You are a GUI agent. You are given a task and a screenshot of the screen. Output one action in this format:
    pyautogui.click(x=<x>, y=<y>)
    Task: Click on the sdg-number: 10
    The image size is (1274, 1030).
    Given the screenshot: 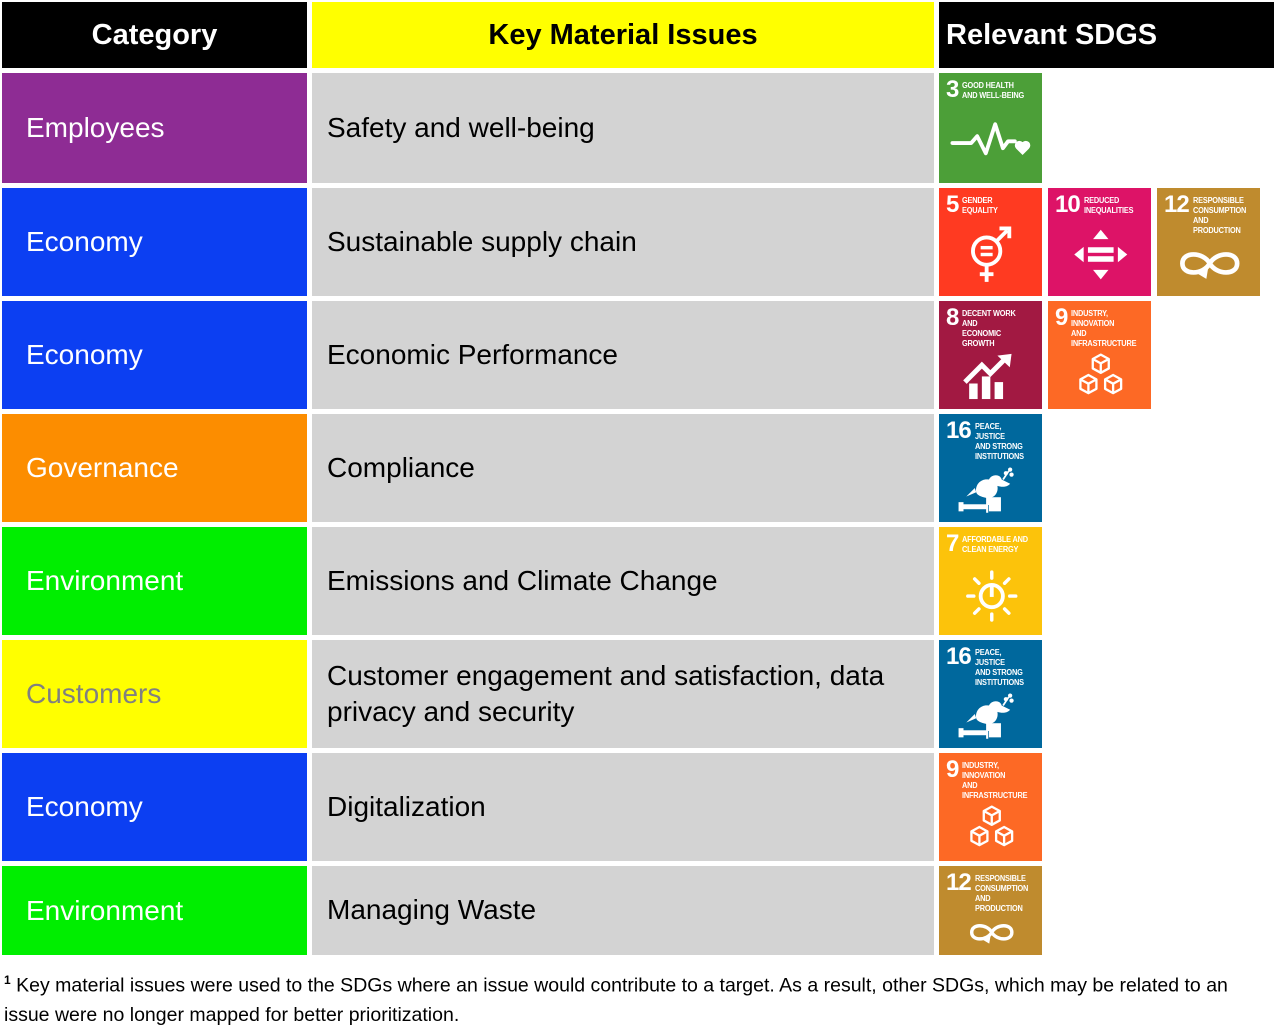 What is the action you would take?
    pyautogui.click(x=1068, y=204)
    